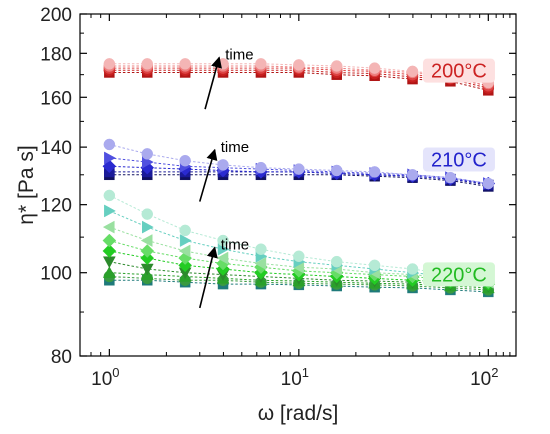  I want to click on x-tick-label: 10⁰, so click(105, 377).